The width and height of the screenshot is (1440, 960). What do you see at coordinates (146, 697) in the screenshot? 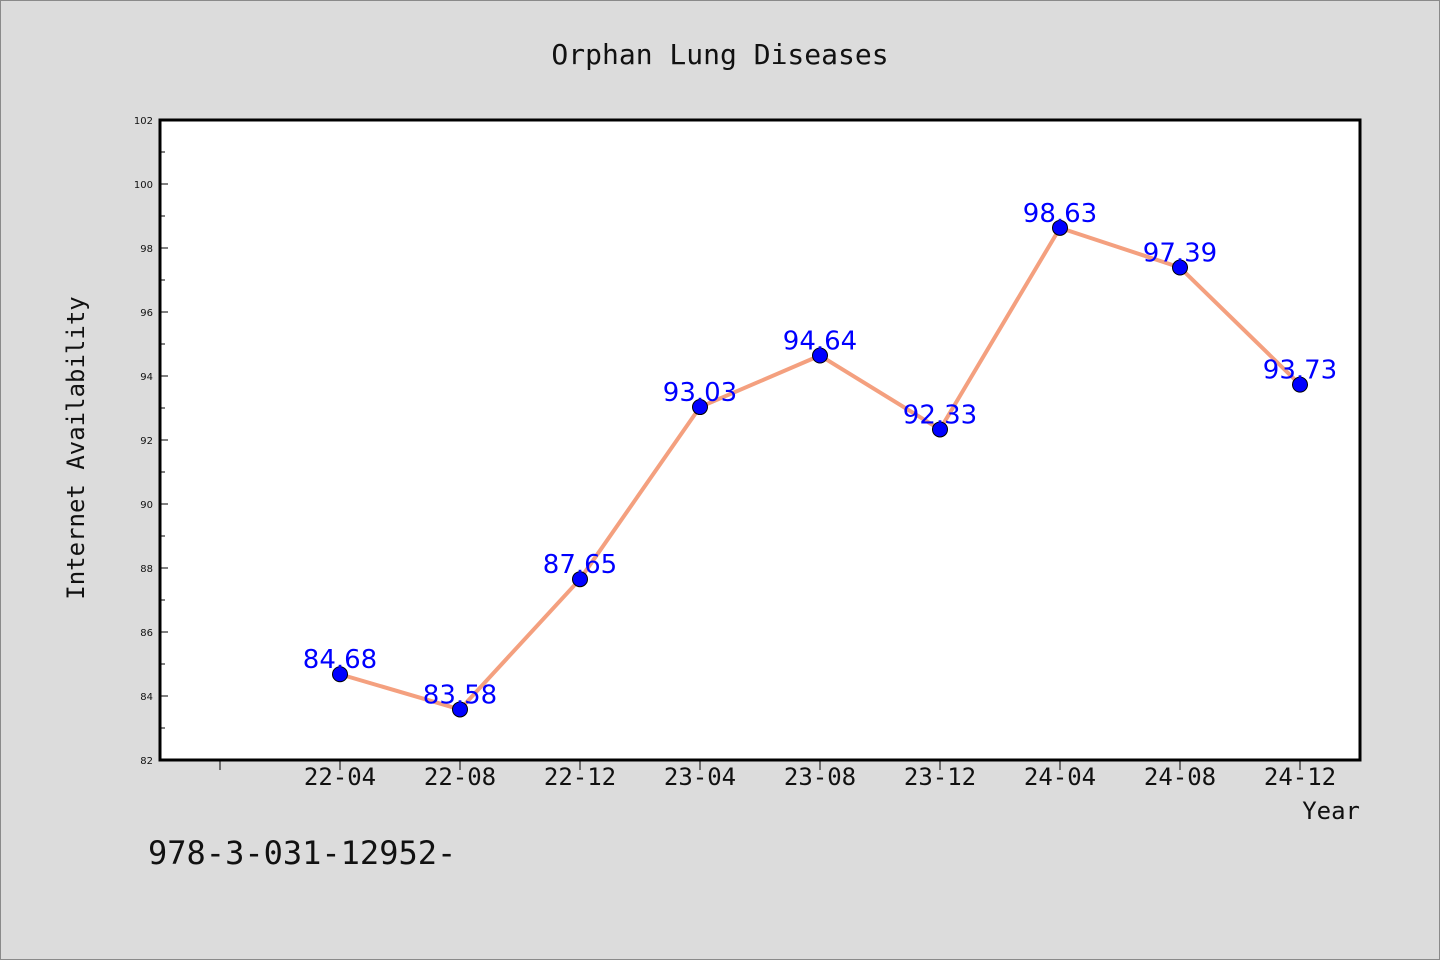
I see `y-tick-label: 84` at bounding box center [146, 697].